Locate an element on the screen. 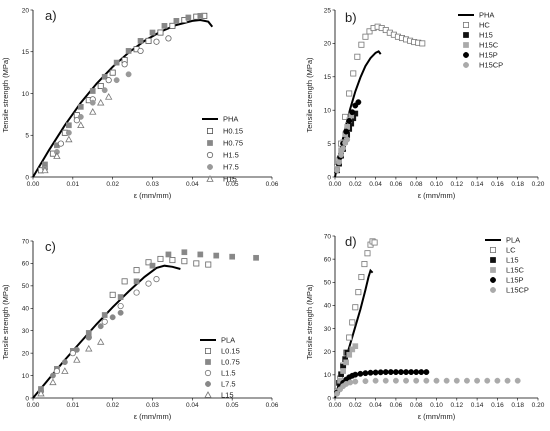  y-tick-label: 50 is located at coordinates (26, 286).